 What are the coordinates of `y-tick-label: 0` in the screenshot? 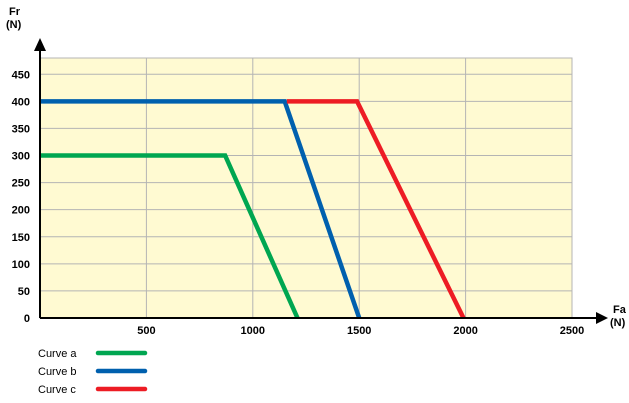 It's located at (27, 319).